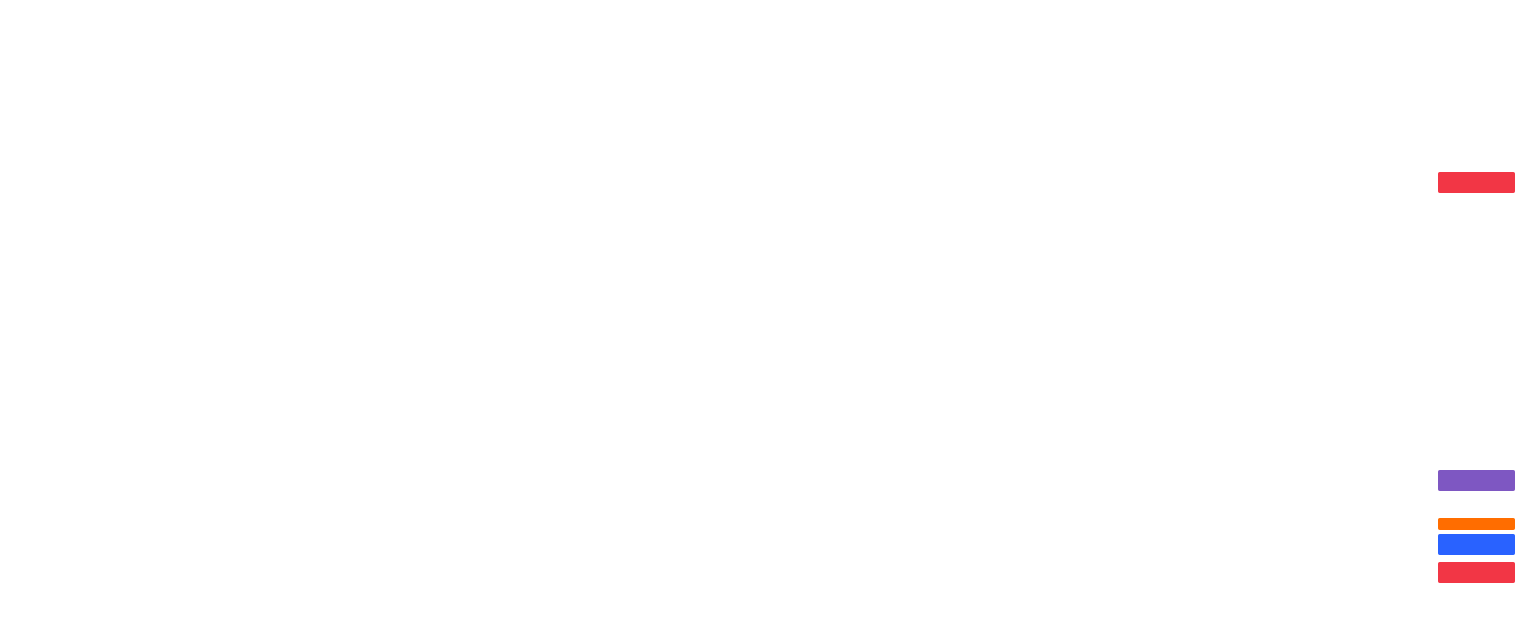 The height and width of the screenshot is (641, 1536). Describe the element at coordinates (1476, 524) in the screenshot. I see `macd-signal-badge` at that location.